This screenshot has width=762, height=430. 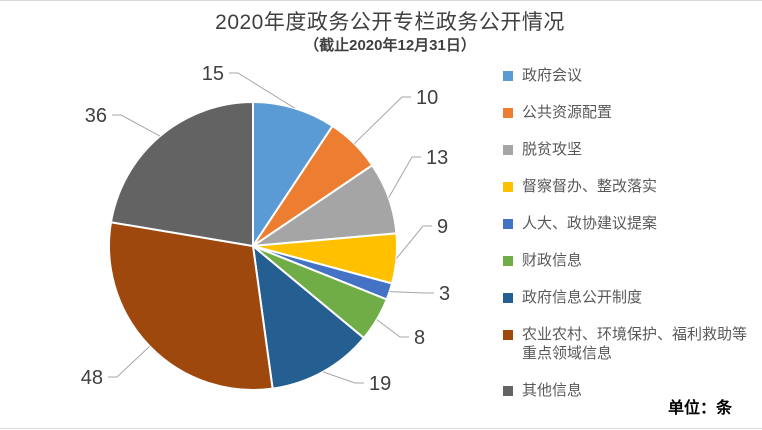 What do you see at coordinates (380, 384) in the screenshot?
I see `data-label-6: 19` at bounding box center [380, 384].